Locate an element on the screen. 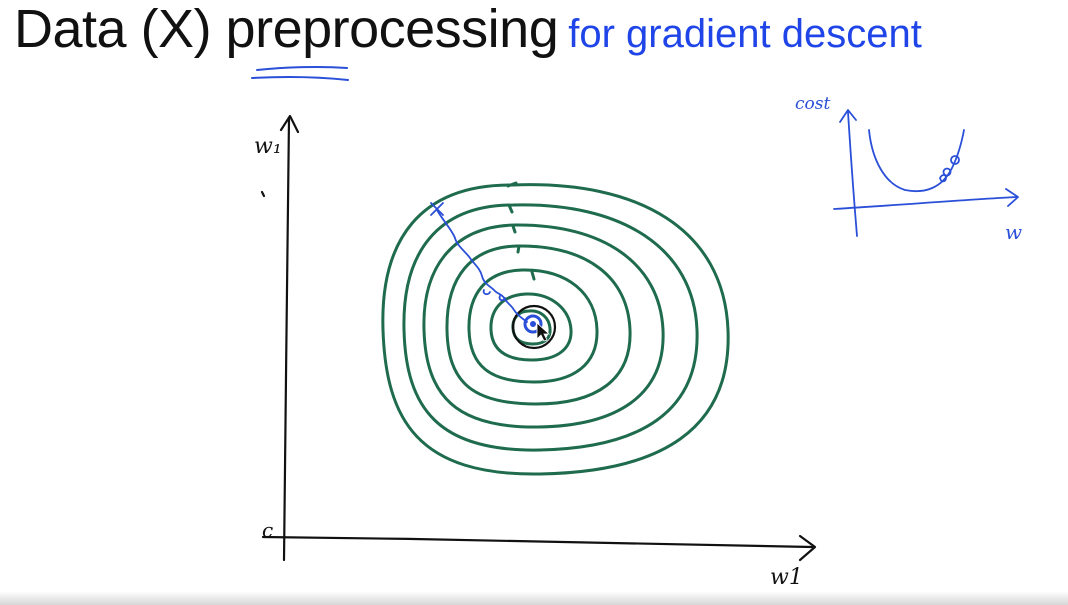 The height and width of the screenshot is (605, 1068). stray-mark is located at coordinates (263, 194).